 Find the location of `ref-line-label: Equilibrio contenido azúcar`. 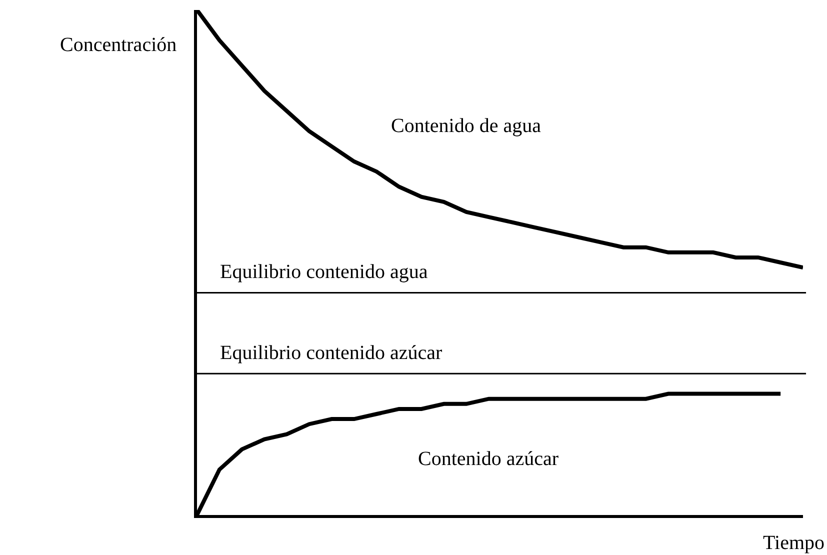

ref-line-label: Equilibrio contenido azúcar is located at coordinates (331, 353).